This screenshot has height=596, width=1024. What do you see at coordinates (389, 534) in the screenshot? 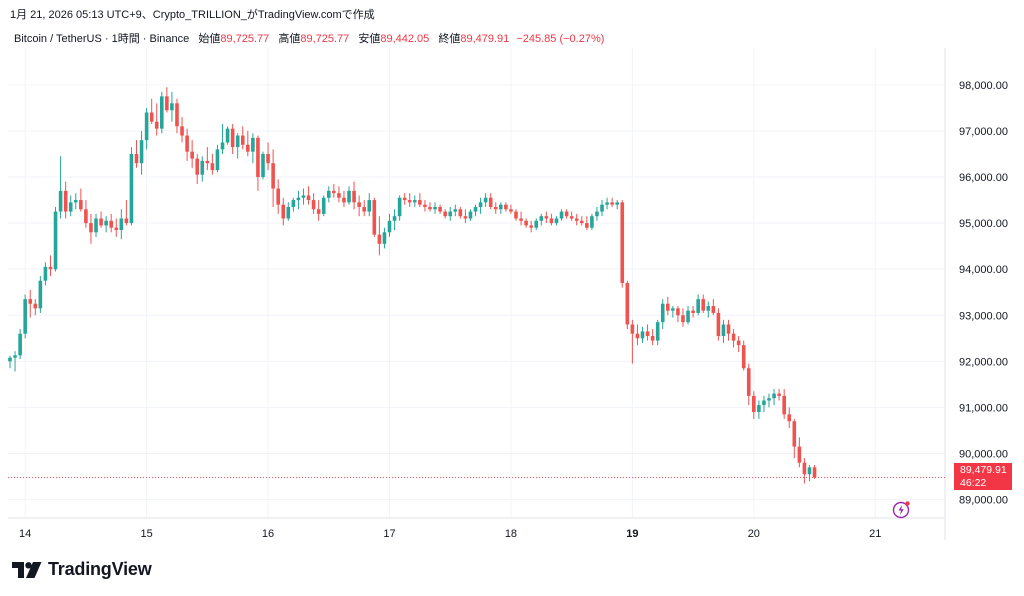
I see `time-tick-label: 17` at bounding box center [389, 534].